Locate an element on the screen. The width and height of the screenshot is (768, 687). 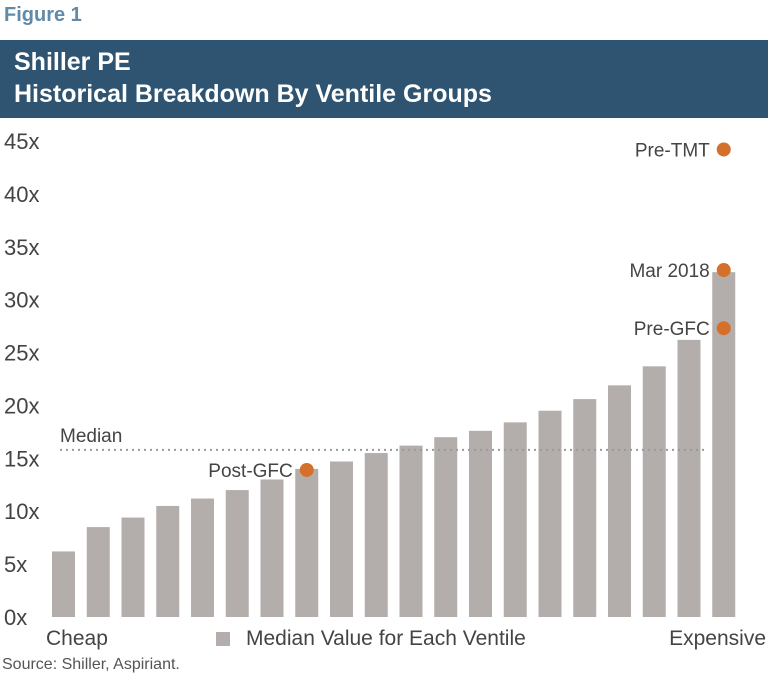
x-left-label: Cheap is located at coordinates (77, 638).